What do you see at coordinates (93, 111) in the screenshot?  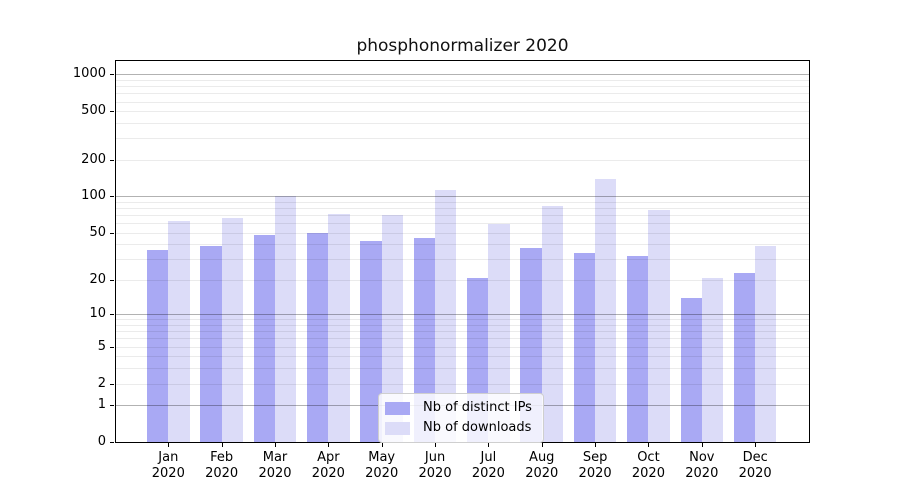 I see `y-tick-label-500: 500` at bounding box center [93, 111].